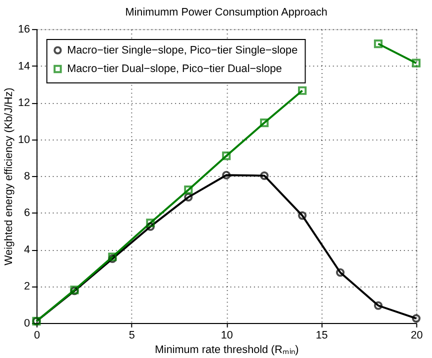 This screenshot has height=358, width=432. I want to click on y-tick-label: 0, so click(27, 323).